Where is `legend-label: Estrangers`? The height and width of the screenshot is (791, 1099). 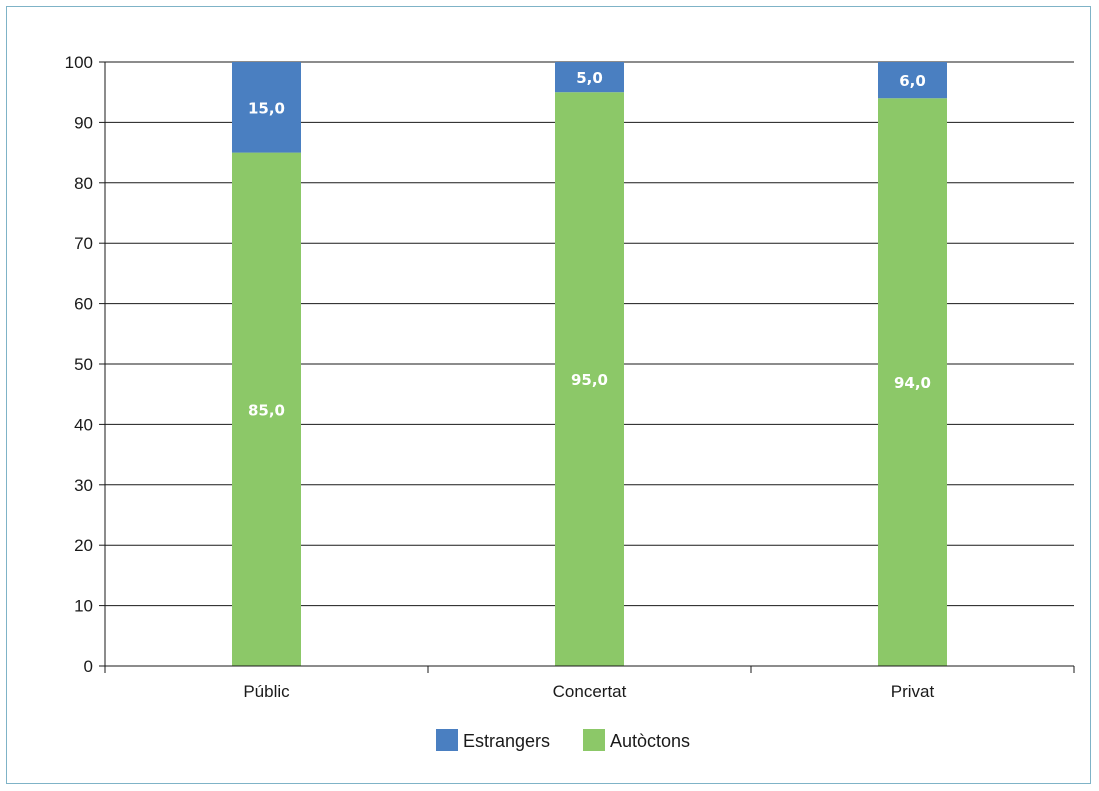 legend-label: Estrangers is located at coordinates (506, 741).